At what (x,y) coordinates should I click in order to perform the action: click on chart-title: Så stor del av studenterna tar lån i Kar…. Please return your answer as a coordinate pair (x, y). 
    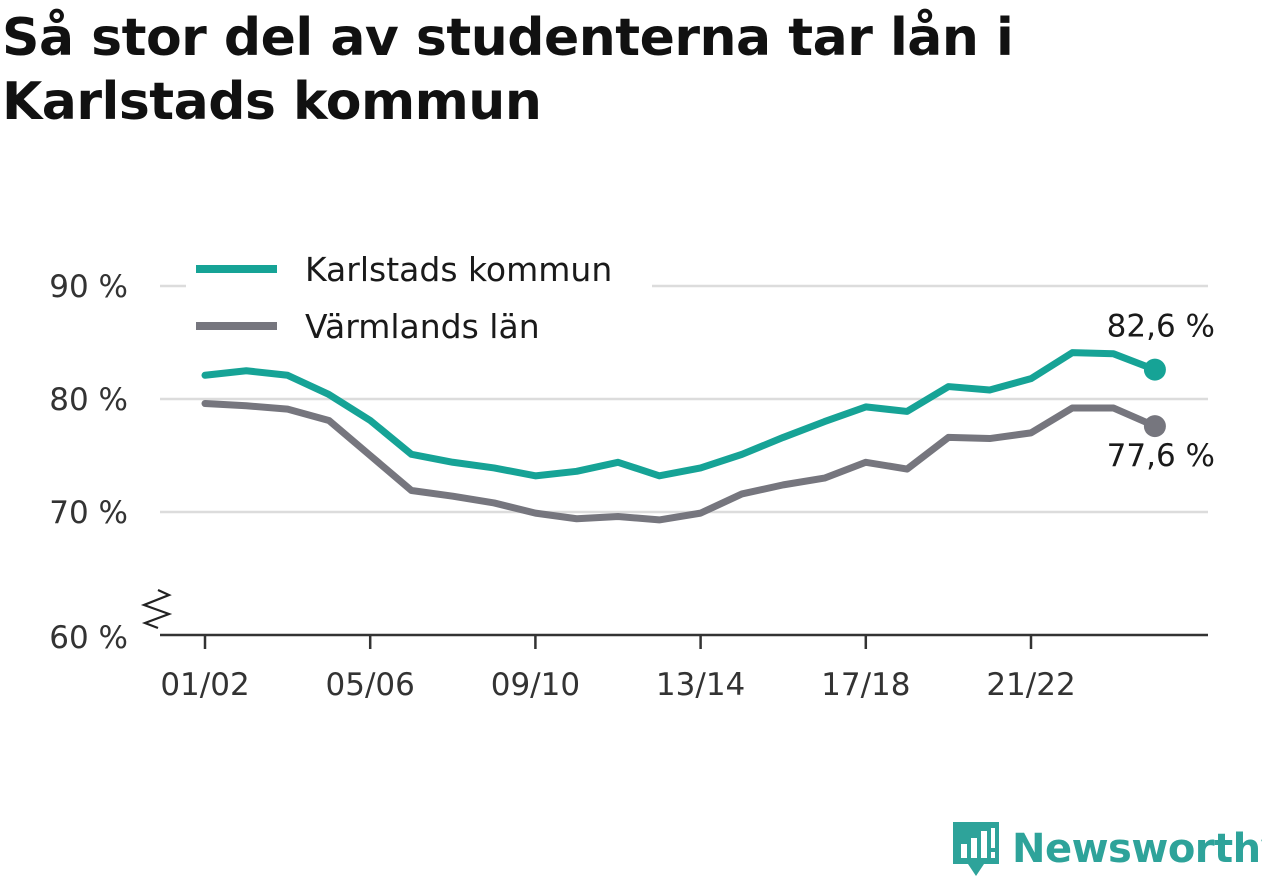
    Looking at the image, I should click on (508, 70).